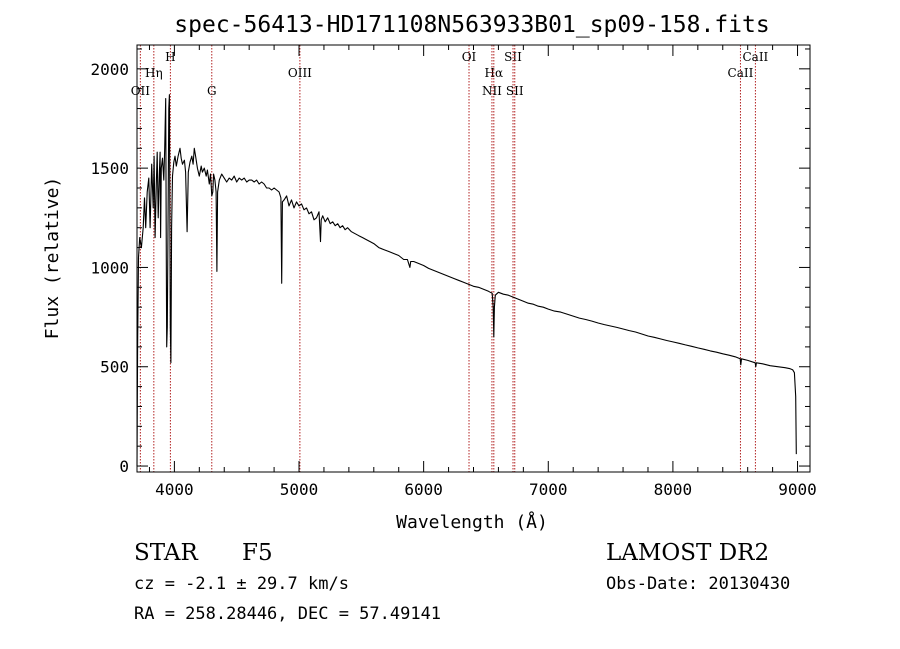 This screenshot has height=649, width=900. What do you see at coordinates (109, 168) in the screenshot?
I see `y-tick-label-1500: 1500` at bounding box center [109, 168].